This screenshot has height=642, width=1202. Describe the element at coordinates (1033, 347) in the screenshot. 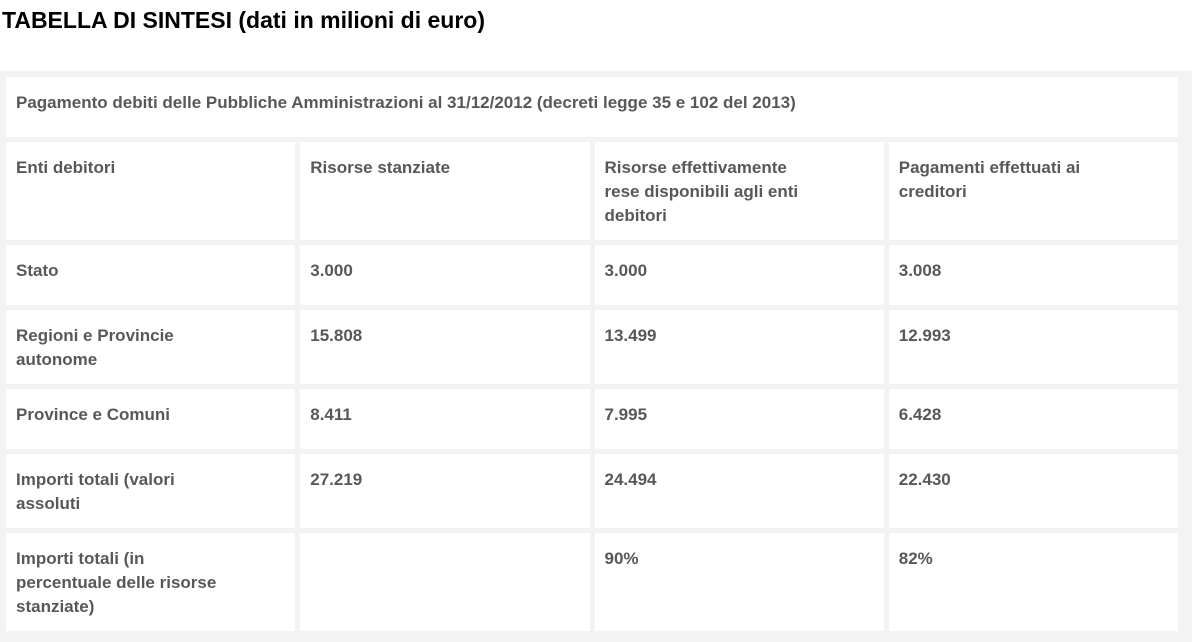

I see `value-cell: 12.993` at that location.